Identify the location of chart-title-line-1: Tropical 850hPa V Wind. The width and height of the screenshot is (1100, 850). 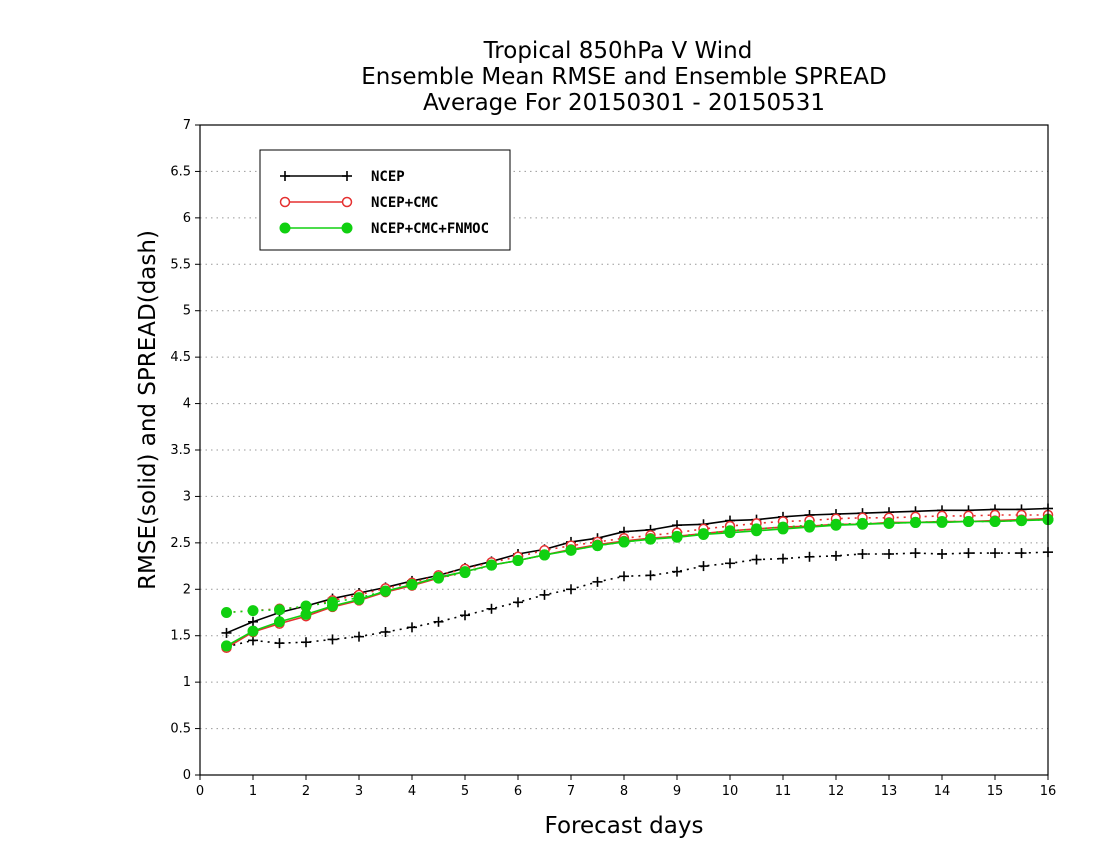
(618, 51).